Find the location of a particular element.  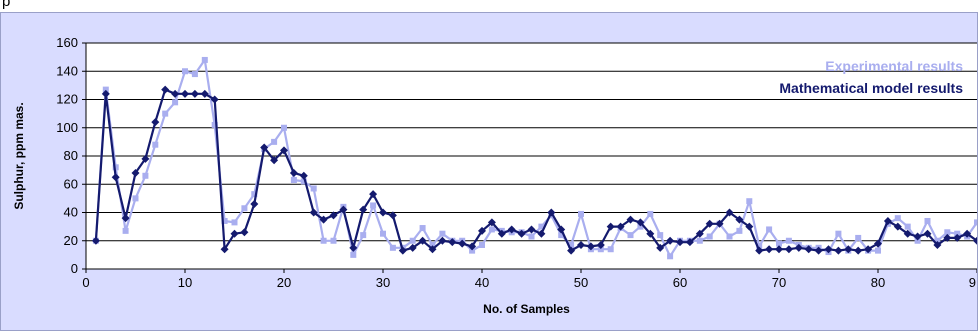

x-tick-label: 40 is located at coordinates (482, 282).